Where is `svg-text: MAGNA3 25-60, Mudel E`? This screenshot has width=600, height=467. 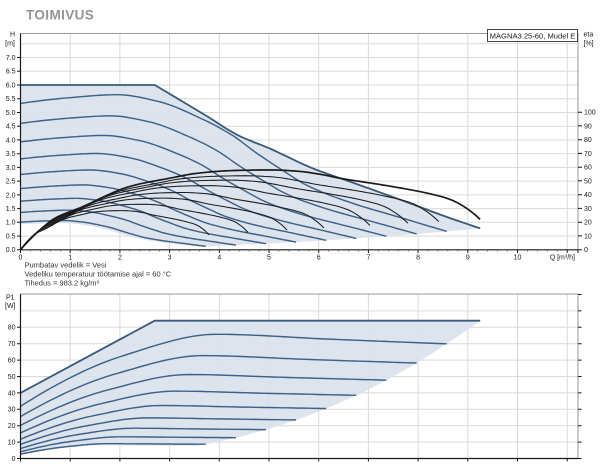 svg-text: MAGNA3 25-60, Mudel E is located at coordinates (533, 35).